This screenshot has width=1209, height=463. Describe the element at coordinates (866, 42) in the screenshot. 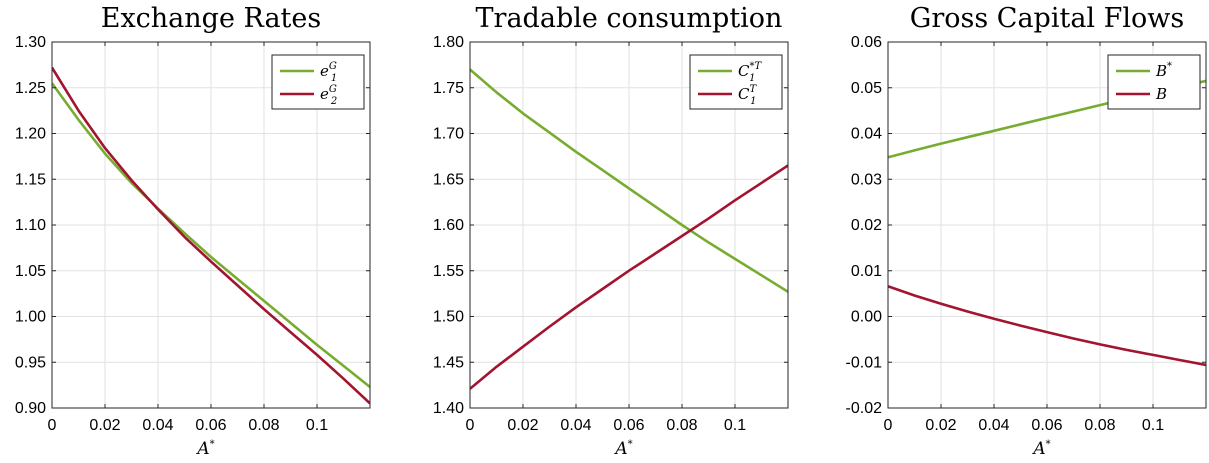

I see `y-tick-label: 0.06` at that location.